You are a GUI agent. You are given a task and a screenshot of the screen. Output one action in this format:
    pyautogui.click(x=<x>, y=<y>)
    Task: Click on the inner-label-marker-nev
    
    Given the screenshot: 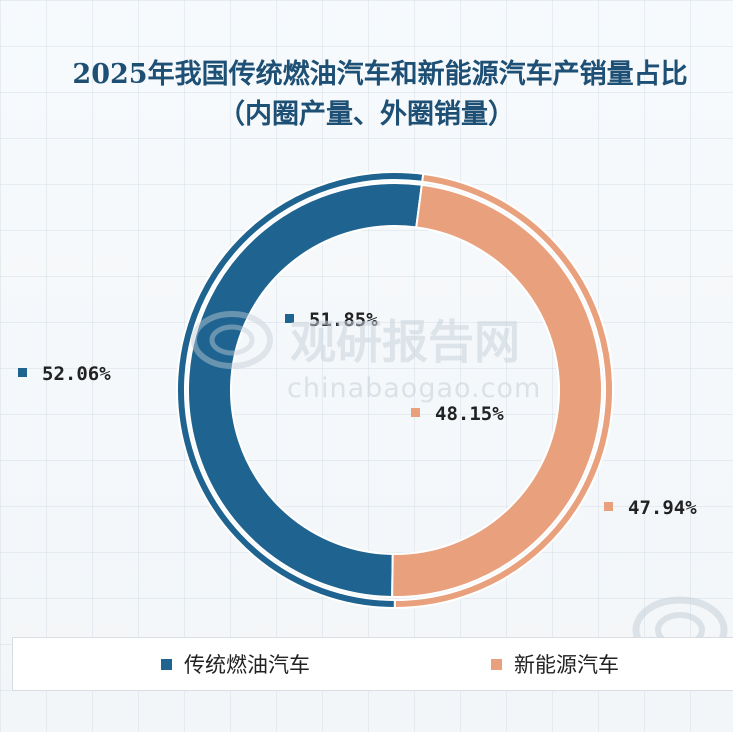 What is the action you would take?
    pyautogui.click(x=415, y=412)
    